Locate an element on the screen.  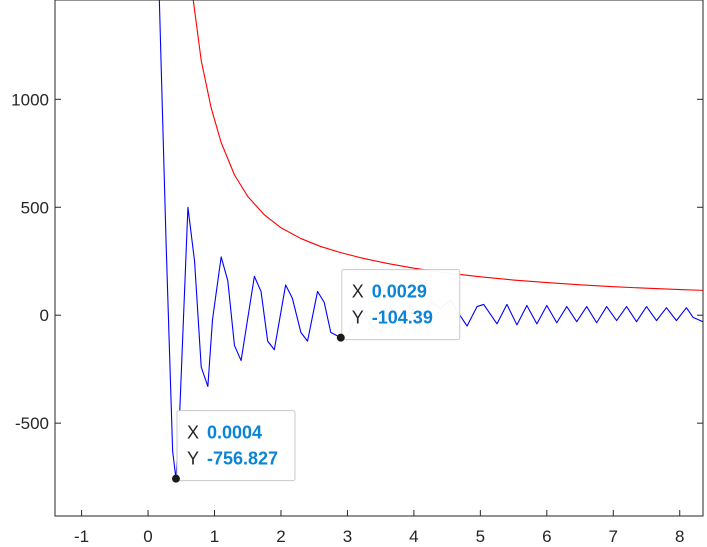
y-tick-label: 1000 is located at coordinates (30, 99).